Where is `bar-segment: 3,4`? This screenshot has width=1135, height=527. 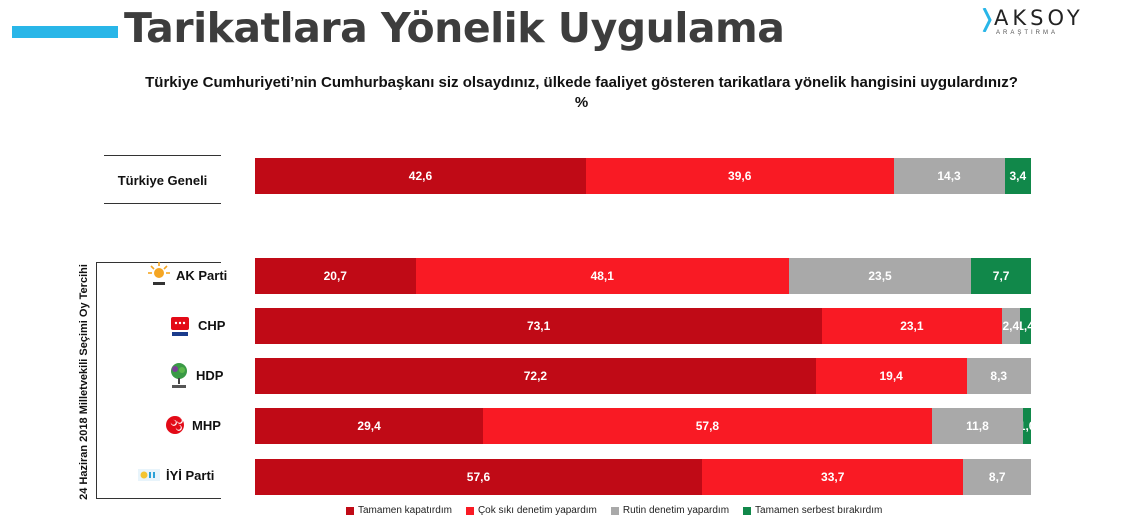 bar-segment: 3,4 is located at coordinates (1017, 176).